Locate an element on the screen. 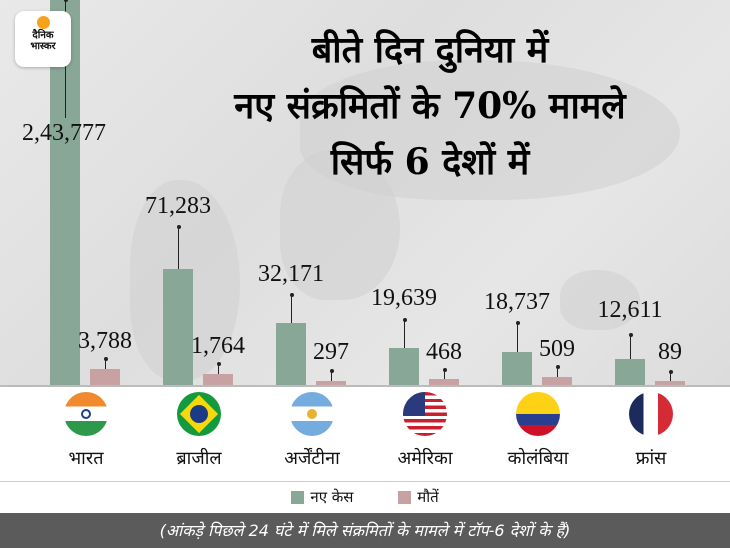  value-label-deaths: 509 is located at coordinates (557, 349).